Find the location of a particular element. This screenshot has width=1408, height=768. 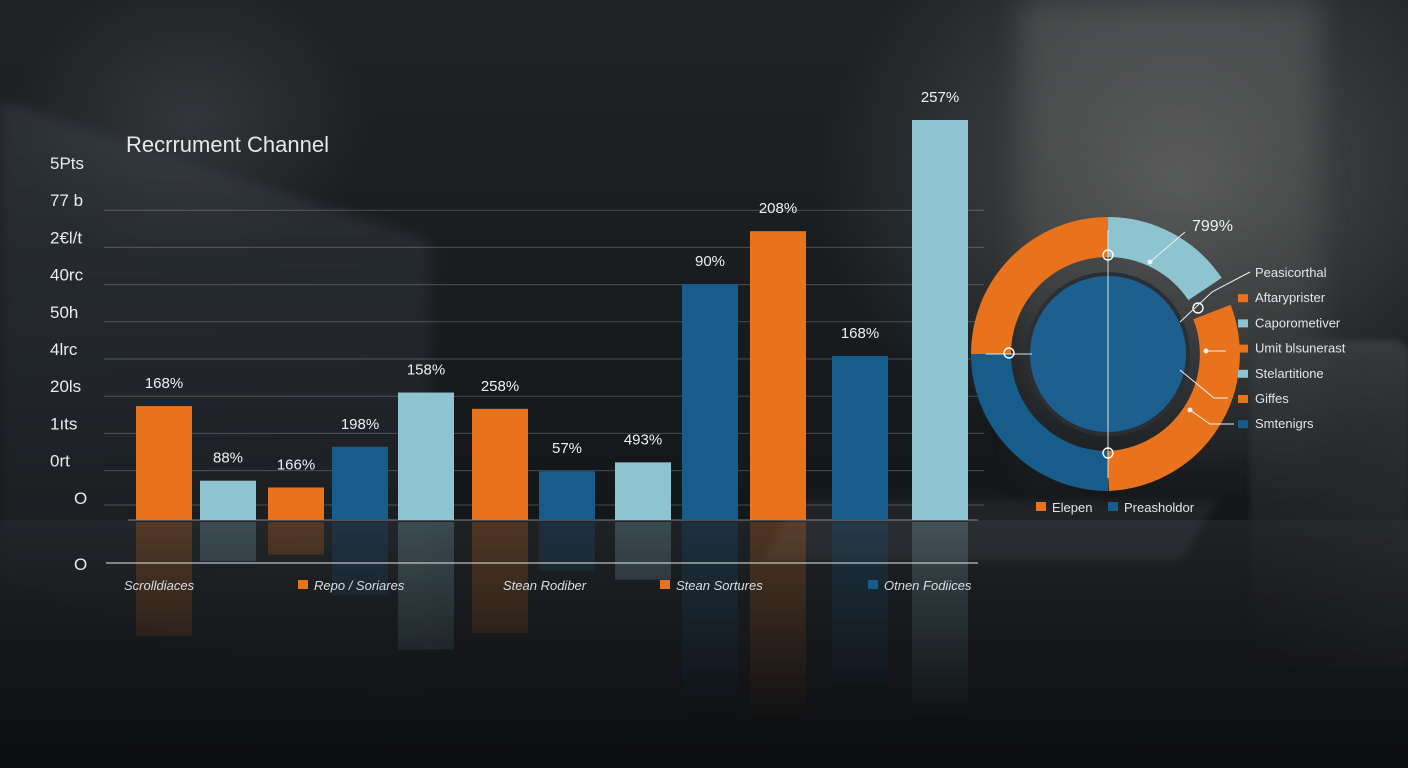

y-tick-label: 4lrc is located at coordinates (64, 349).